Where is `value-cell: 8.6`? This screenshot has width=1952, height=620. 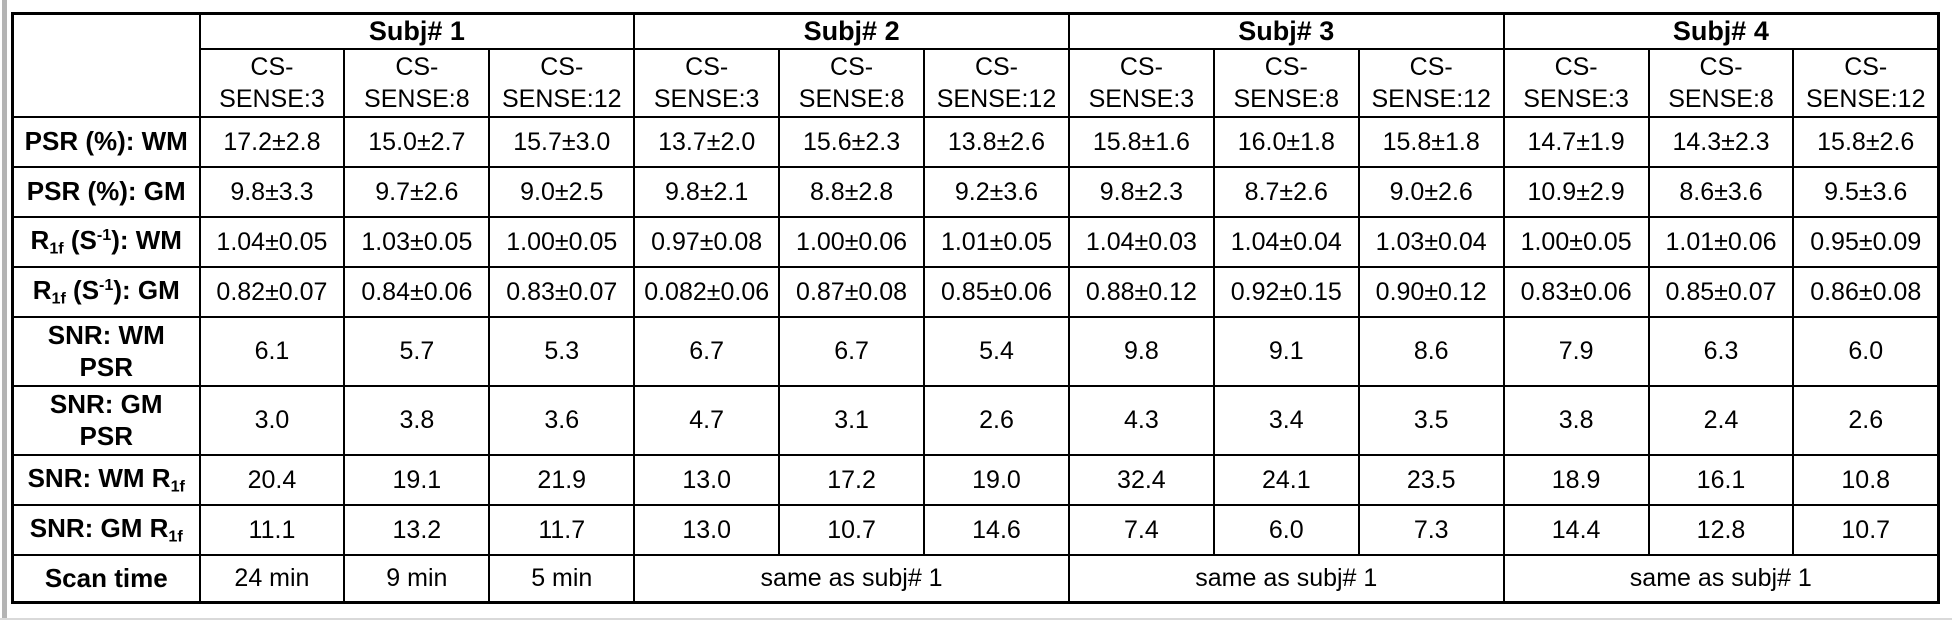
value-cell: 8.6 is located at coordinates (1431, 351).